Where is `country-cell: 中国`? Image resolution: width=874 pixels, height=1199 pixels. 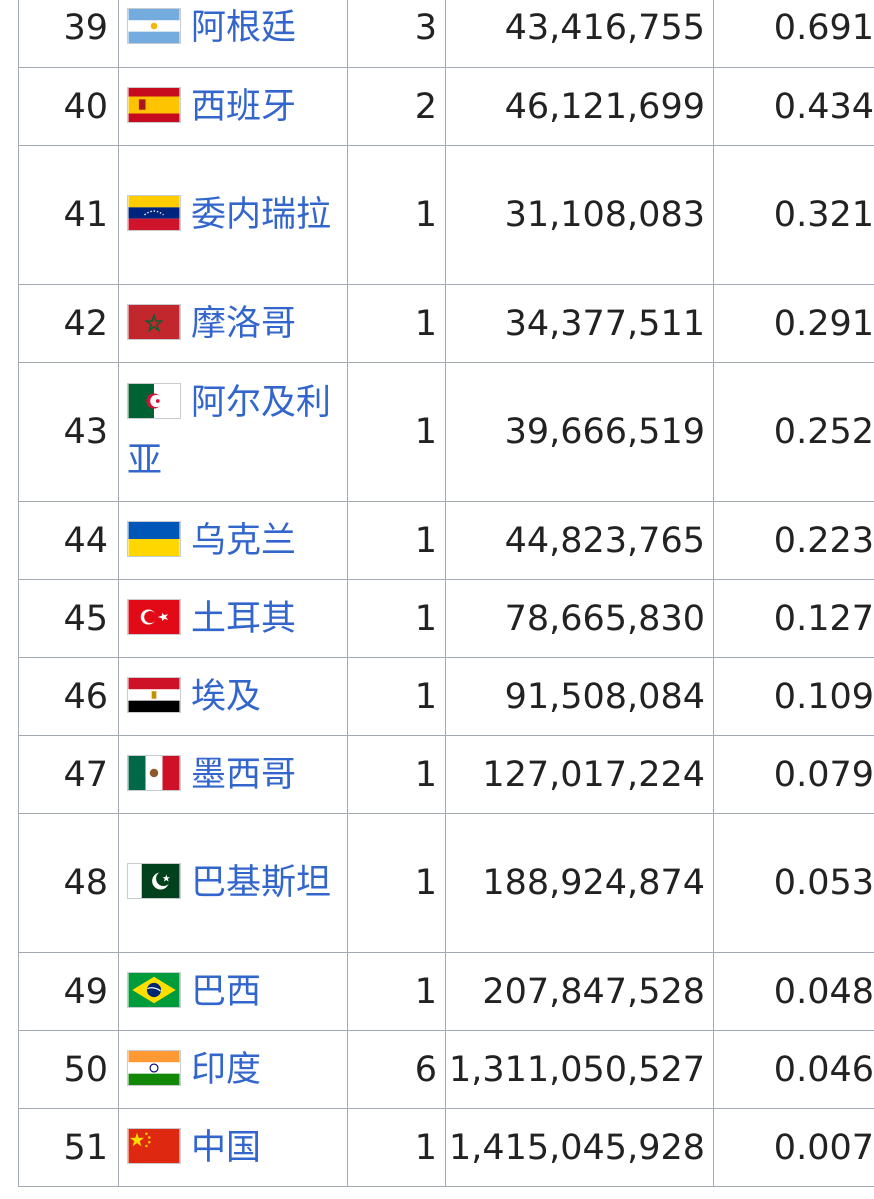 country-cell: 中国 is located at coordinates (233, 1147).